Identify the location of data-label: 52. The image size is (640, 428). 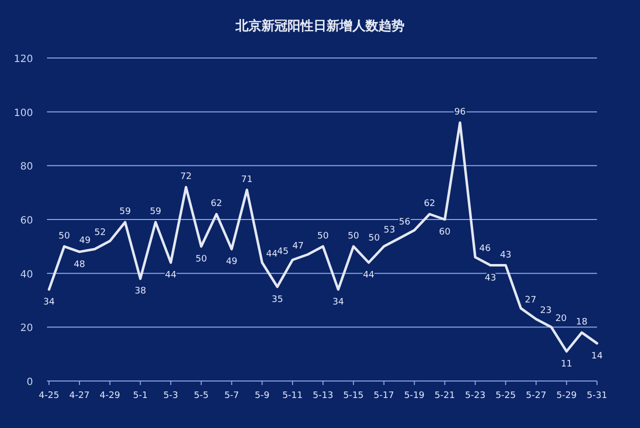
(100, 233).